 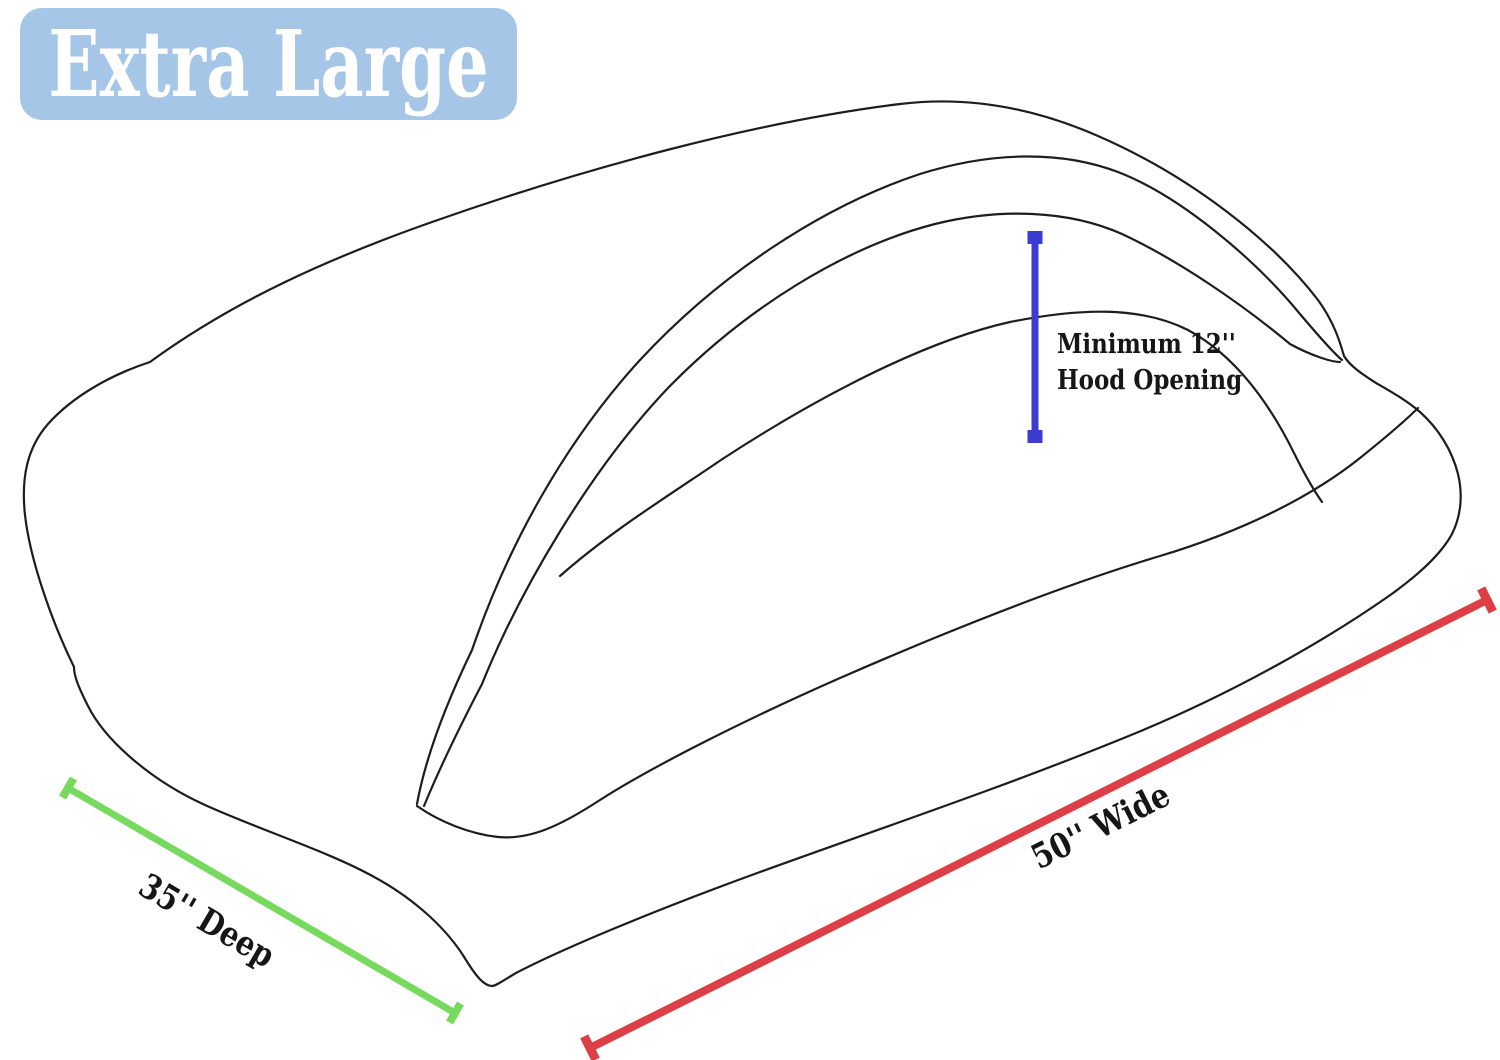 I want to click on hood-opening-label-line1: Minimum 12'', so click(x=1146, y=344).